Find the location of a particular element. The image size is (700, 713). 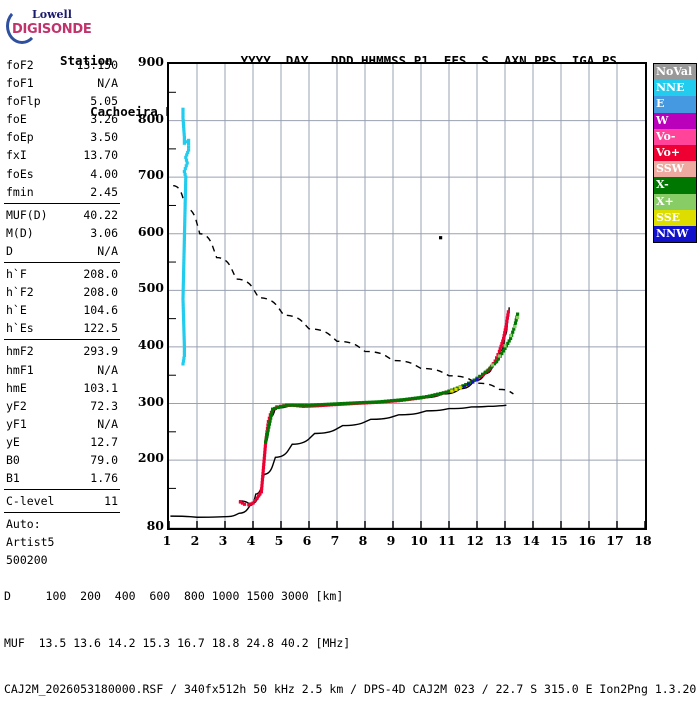

param-value: 40.22 is located at coordinates (100, 214).